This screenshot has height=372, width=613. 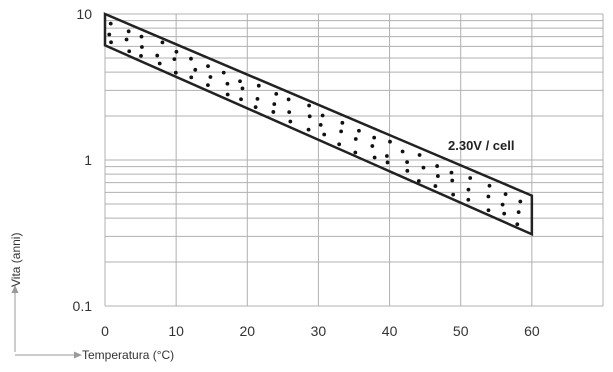 I want to click on x-tick-label: 10, so click(x=176, y=331).